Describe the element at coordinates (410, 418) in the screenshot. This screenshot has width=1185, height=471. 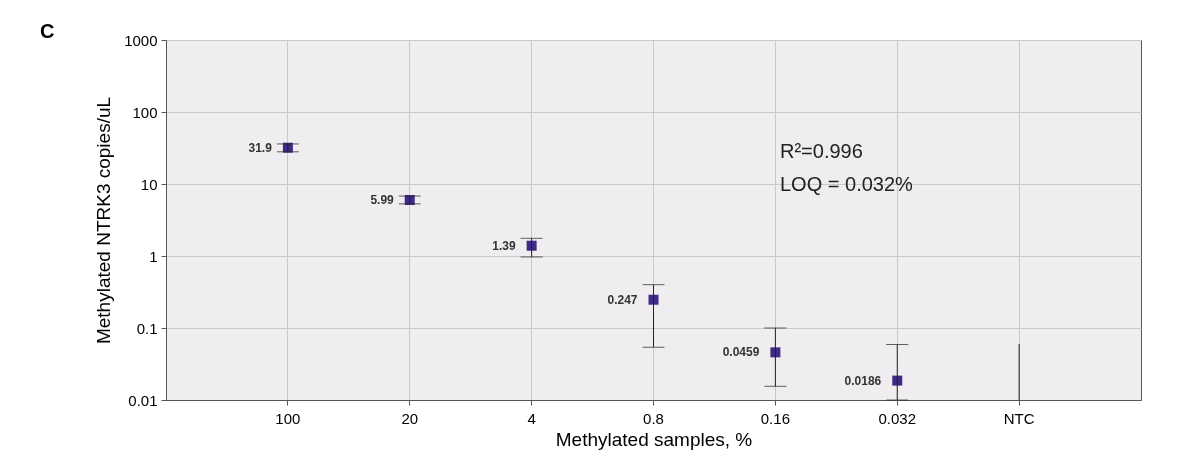
I see `x-tick-label: 20` at that location.